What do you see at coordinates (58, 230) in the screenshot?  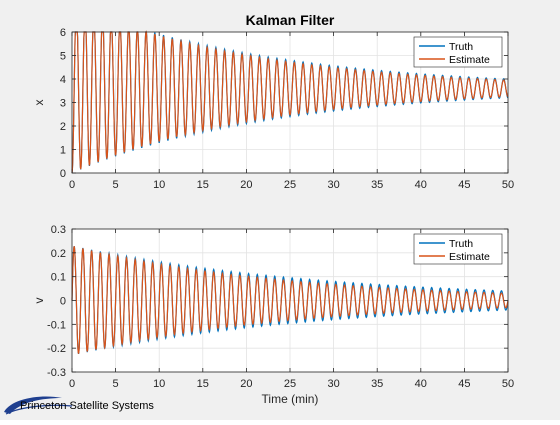 I see `y-tick-label: 0.3` at bounding box center [58, 230].